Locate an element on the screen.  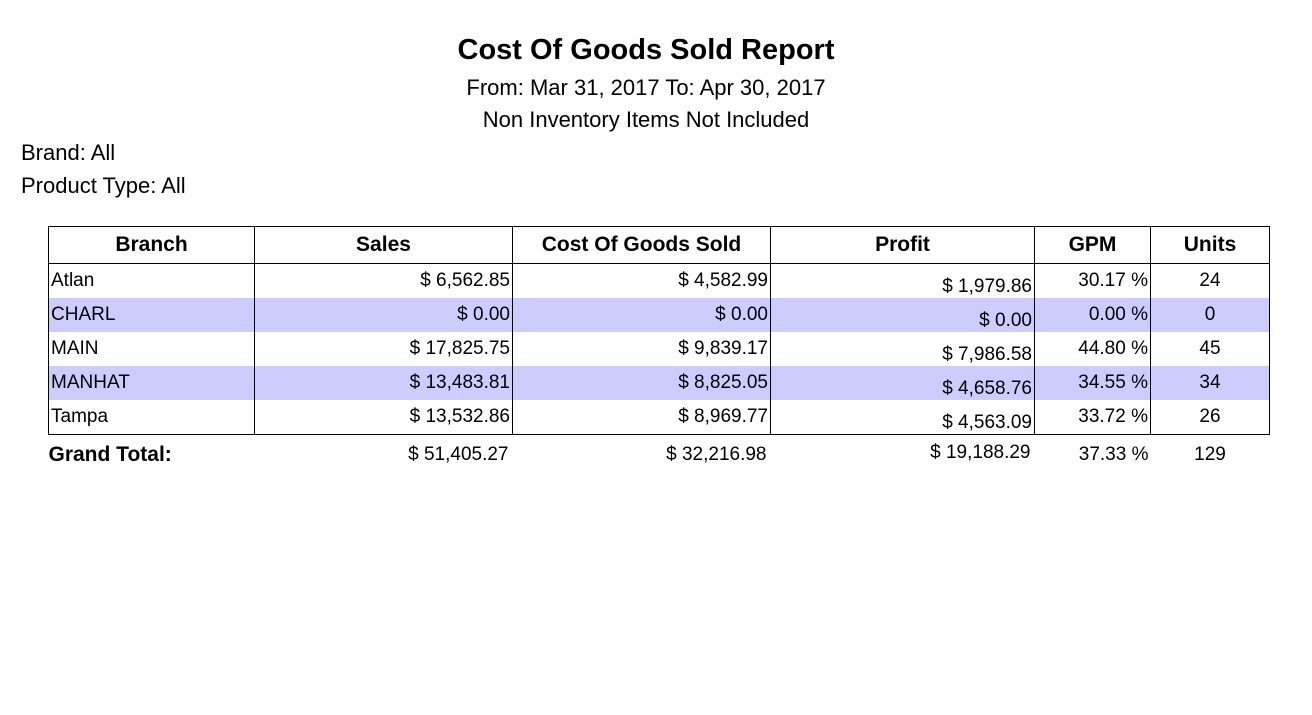
profit-cell: $ 4,658.76 is located at coordinates (902, 383).